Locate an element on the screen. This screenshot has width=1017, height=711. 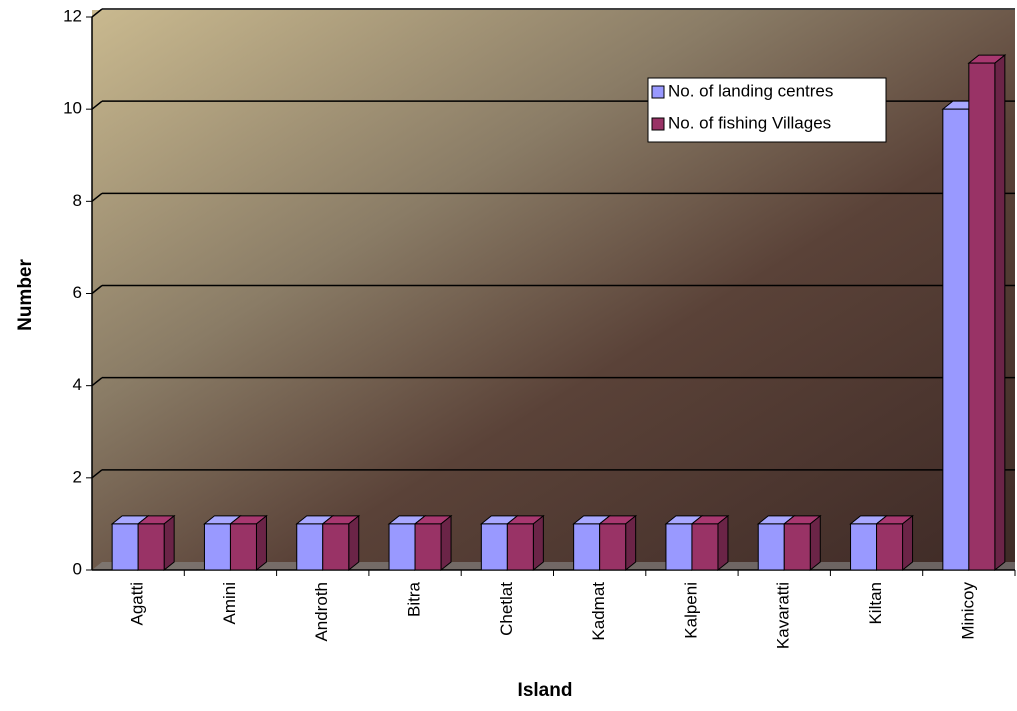
legend-box is located at coordinates (767, 110).